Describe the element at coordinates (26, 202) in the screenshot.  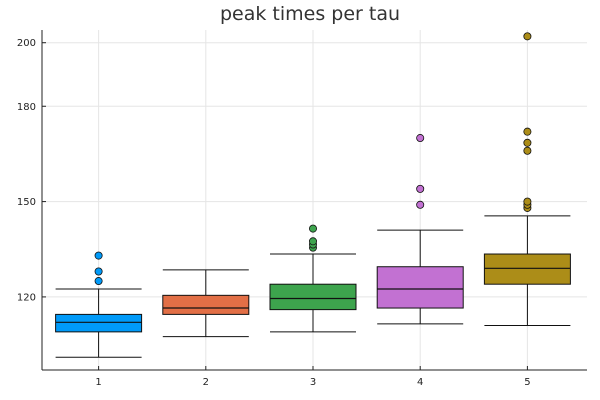
I see `y-tick-label: 150` at that location.